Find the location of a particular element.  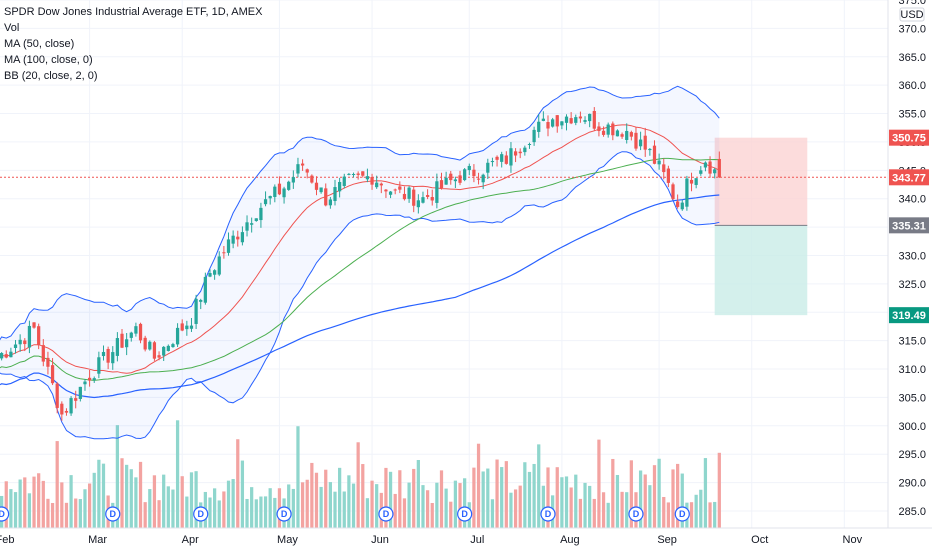

indicator-ma50: MA (50, close) is located at coordinates (39, 44).